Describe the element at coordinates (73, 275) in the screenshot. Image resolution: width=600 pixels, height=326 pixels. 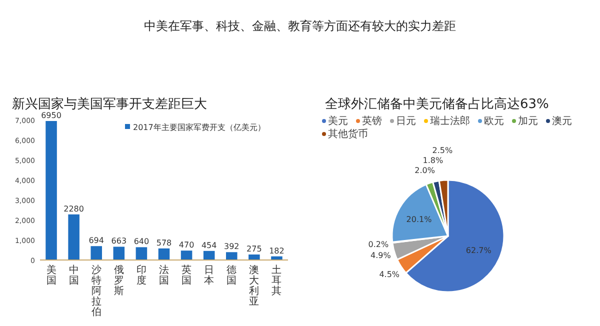
I see `x-tick-label: 中国` at that location.